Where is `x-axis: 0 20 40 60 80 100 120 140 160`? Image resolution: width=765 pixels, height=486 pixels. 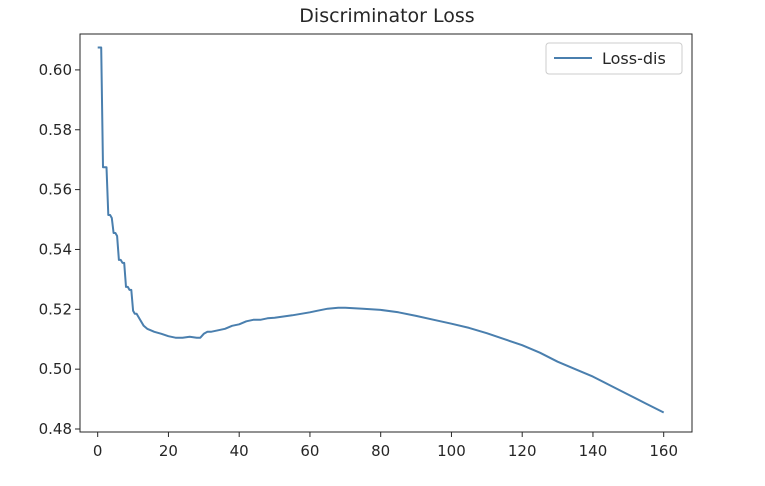 x-axis: 0 20 40 60 80 100 120 140 160 is located at coordinates (385, 446).